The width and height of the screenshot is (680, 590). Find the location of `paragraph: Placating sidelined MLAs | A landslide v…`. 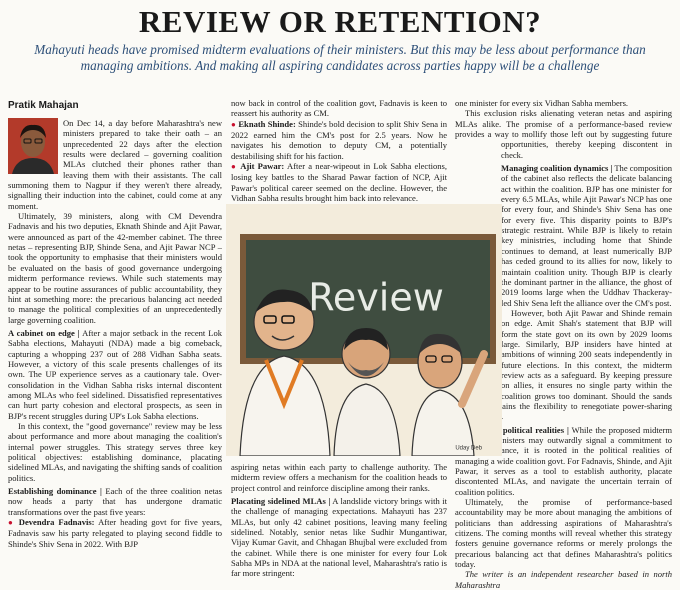

paragraph: Placating sidelined MLAs | A landslide v… is located at coordinates (339, 537).